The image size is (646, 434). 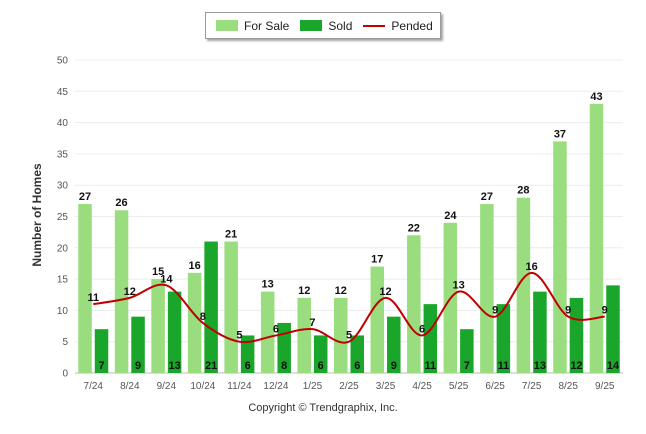 I want to click on x-tick-label: 9/24, so click(x=167, y=386).